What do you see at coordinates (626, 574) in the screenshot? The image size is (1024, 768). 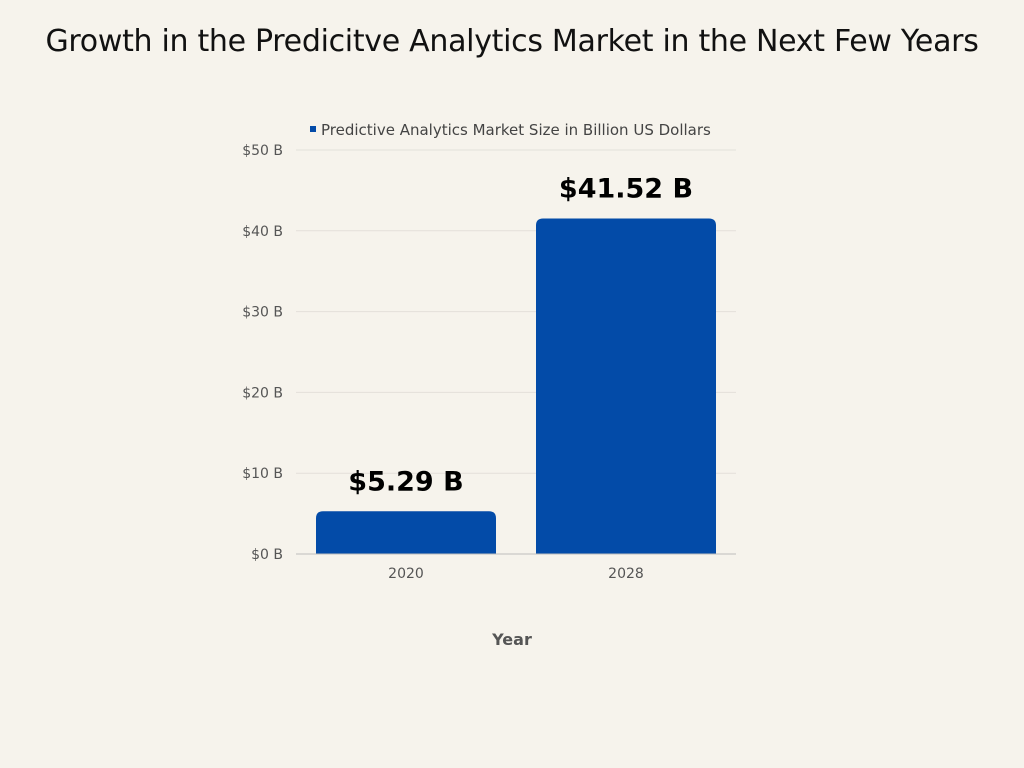 I see `x-tick-label: 2028` at bounding box center [626, 574].